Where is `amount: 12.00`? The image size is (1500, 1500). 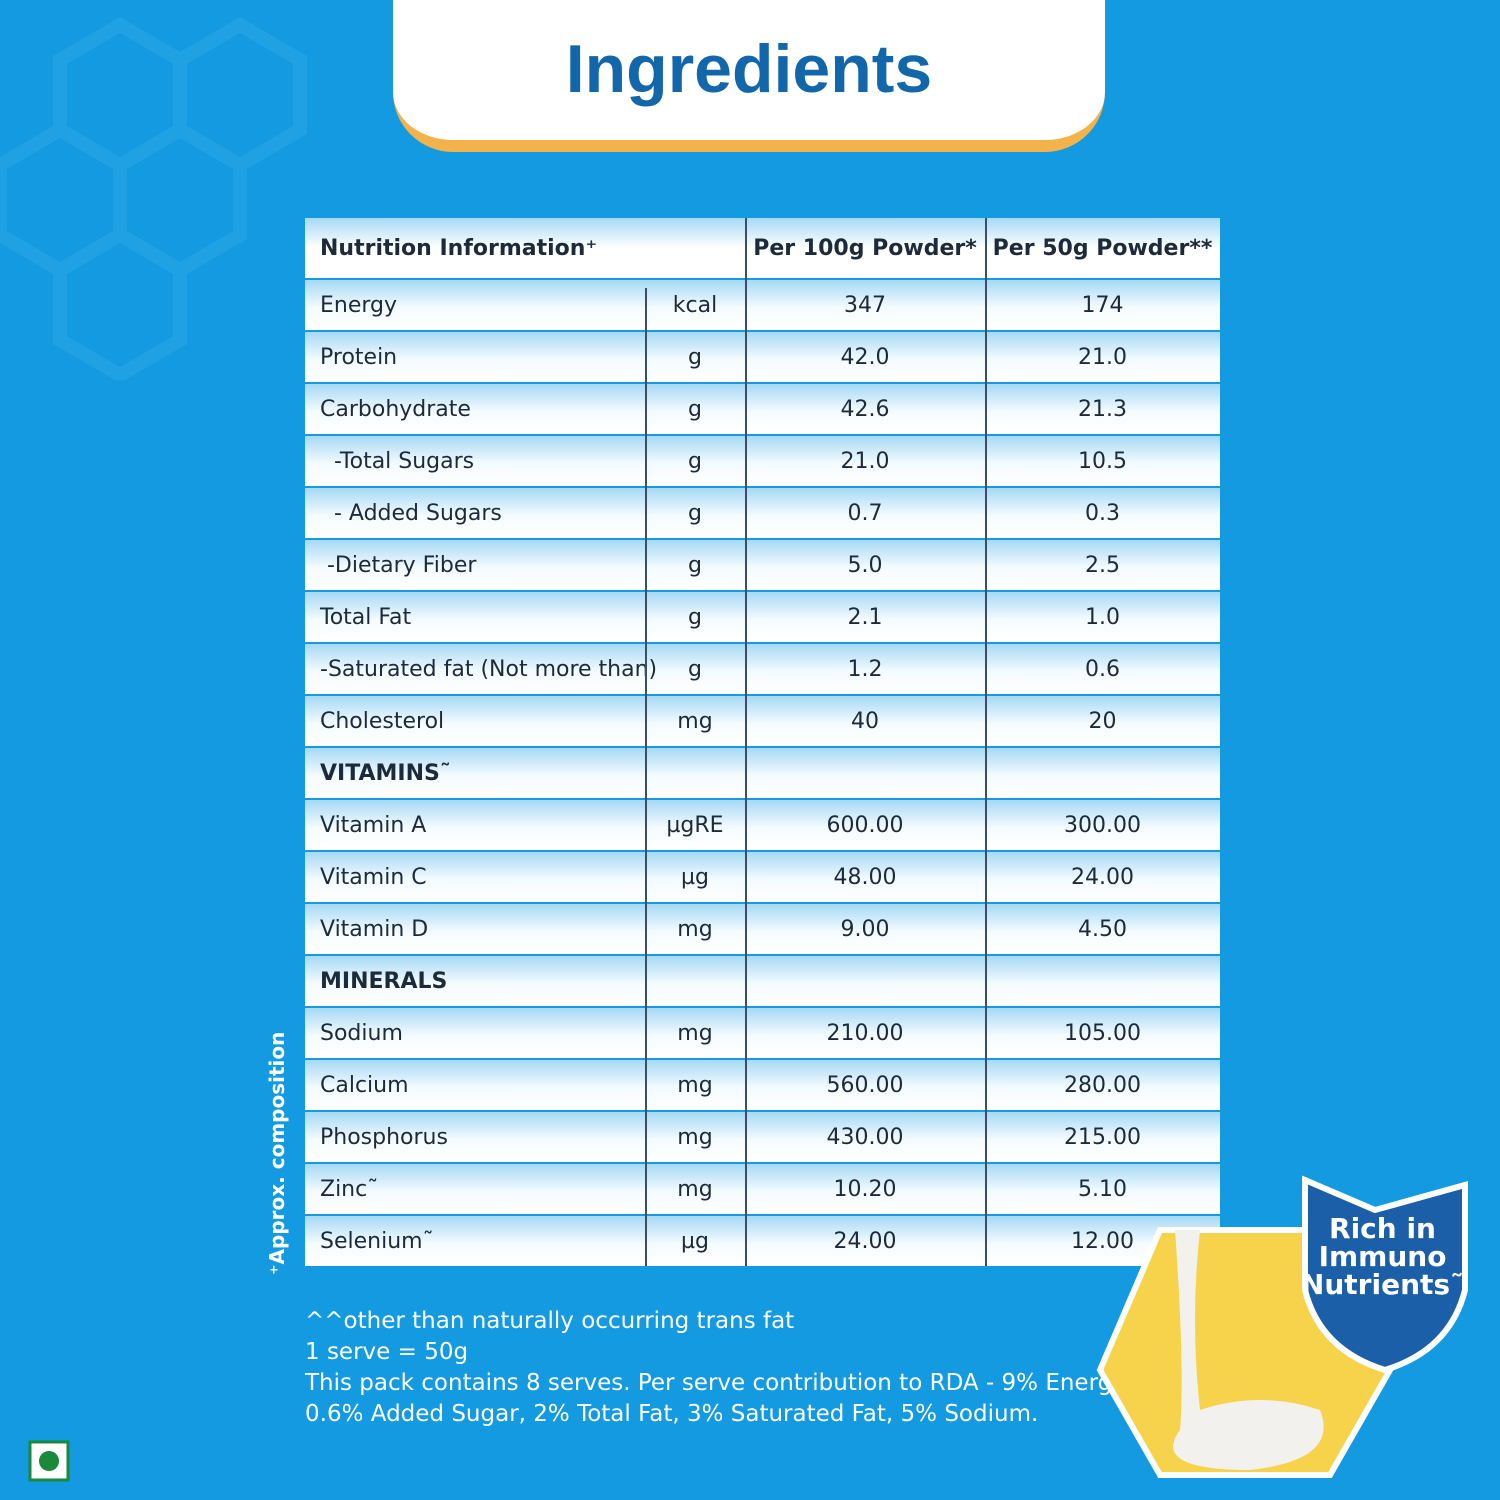 amount: 12.00 is located at coordinates (1102, 1241).